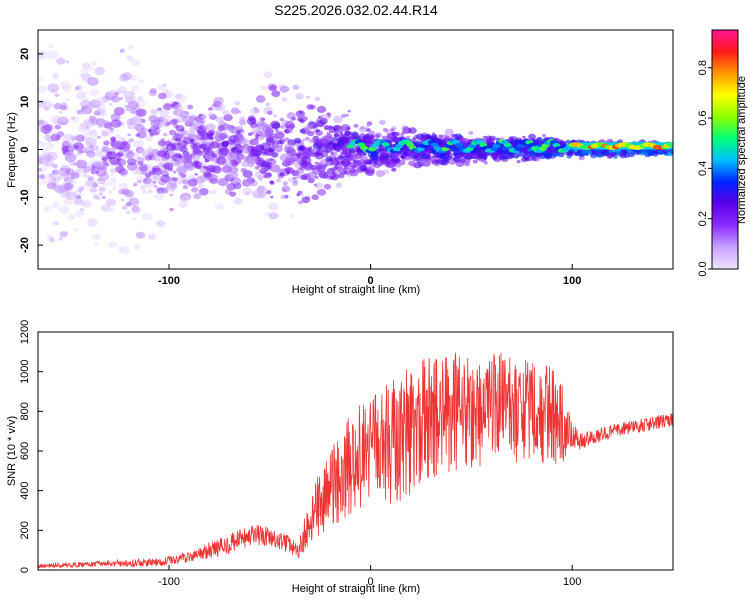  I want to click on top-y-tick-label: 10, so click(25, 102).